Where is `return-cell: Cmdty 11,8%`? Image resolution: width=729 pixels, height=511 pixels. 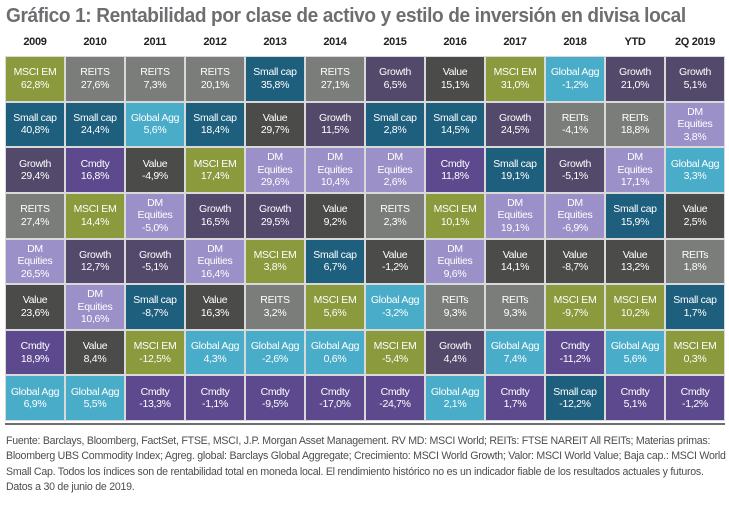 return-cell: Cmdty 11,8% is located at coordinates (455, 170).